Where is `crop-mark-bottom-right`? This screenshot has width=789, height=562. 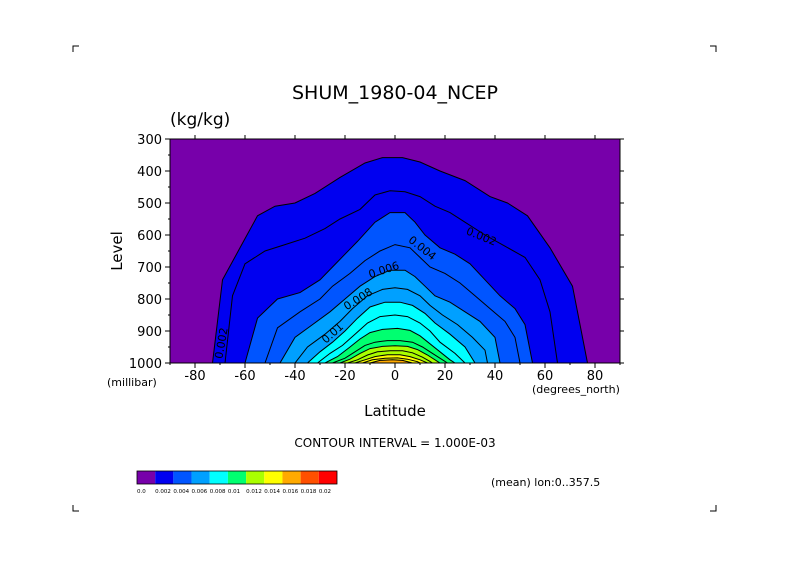
crop-mark-bottom-right is located at coordinates (713, 508).